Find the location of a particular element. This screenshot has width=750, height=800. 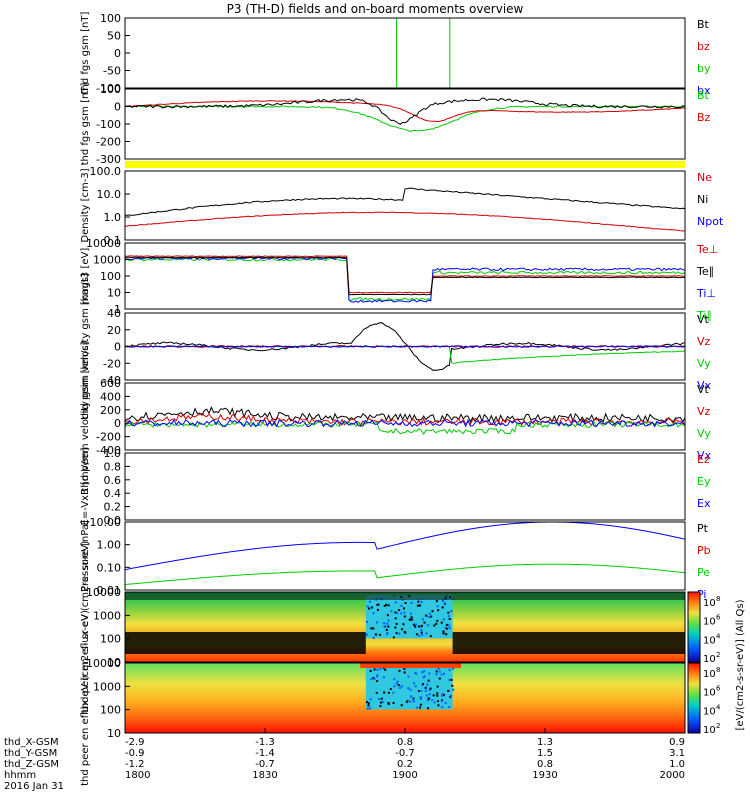

bx-trace is located at coordinates (405, 111).